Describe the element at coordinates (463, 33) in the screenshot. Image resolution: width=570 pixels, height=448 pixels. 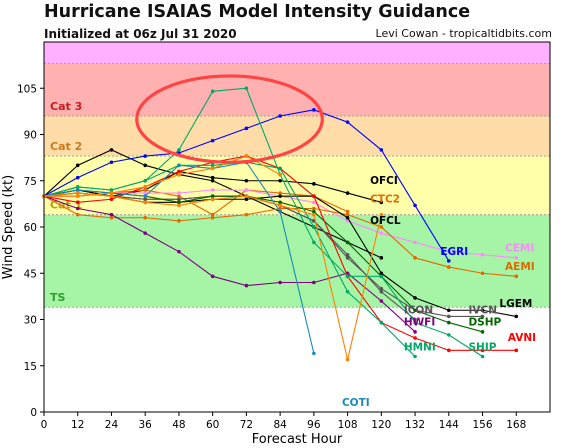
I see `credit-text: Levi Cowan - tropicaltidbits.com` at that location.